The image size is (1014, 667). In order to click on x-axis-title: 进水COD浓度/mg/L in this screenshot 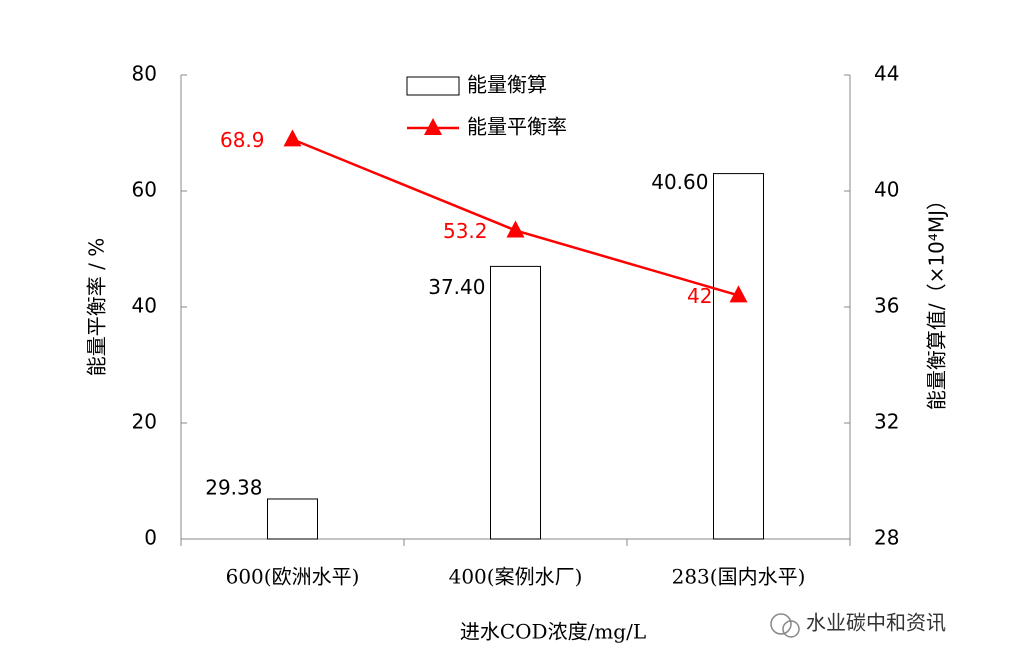, I will do `click(553, 632)`.